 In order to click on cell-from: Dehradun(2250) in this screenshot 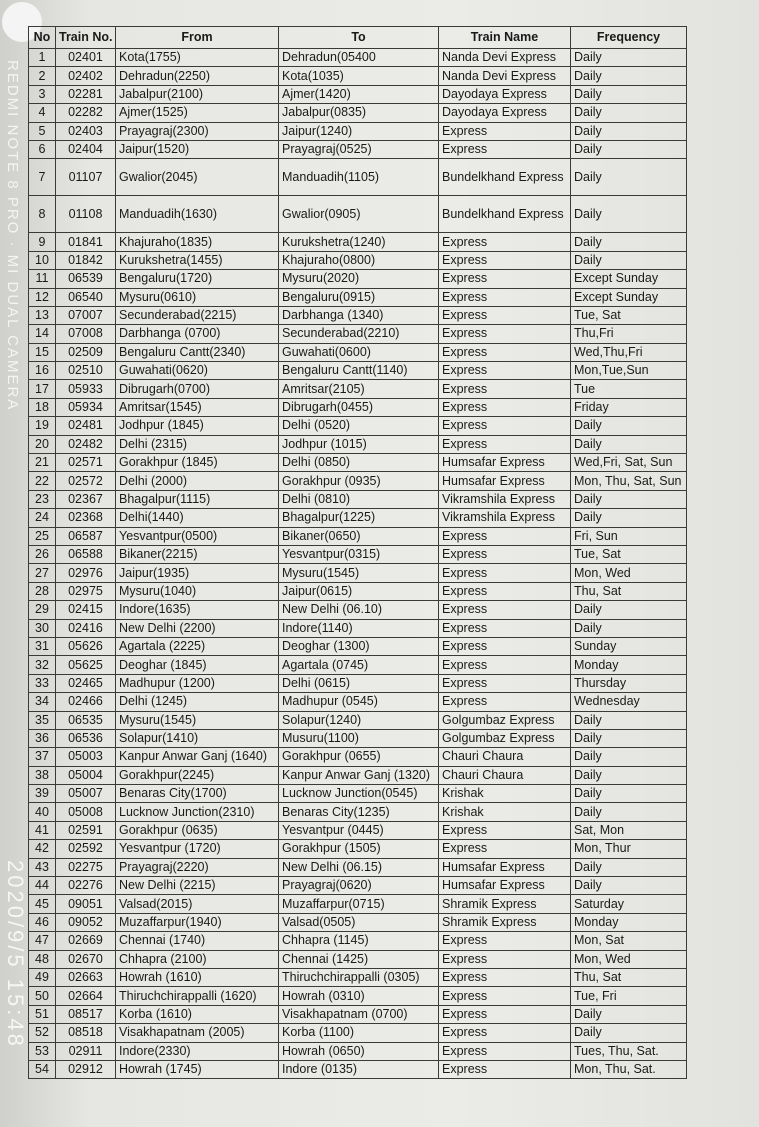, I will do `click(197, 76)`.